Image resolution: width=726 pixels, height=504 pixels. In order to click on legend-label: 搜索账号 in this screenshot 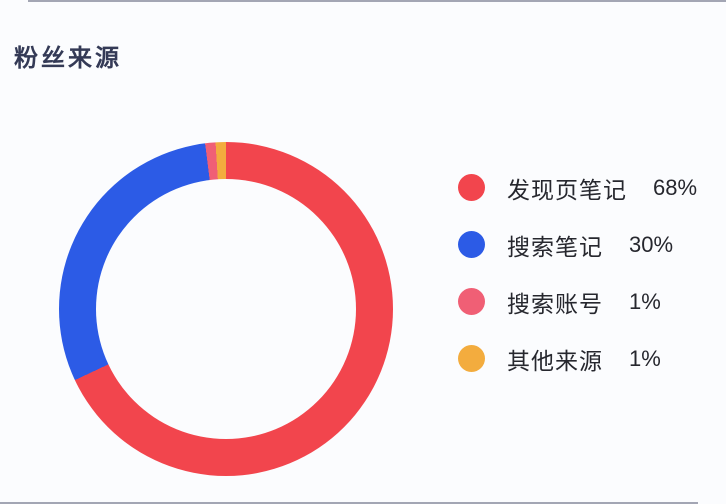, I will do `click(555, 303)`.